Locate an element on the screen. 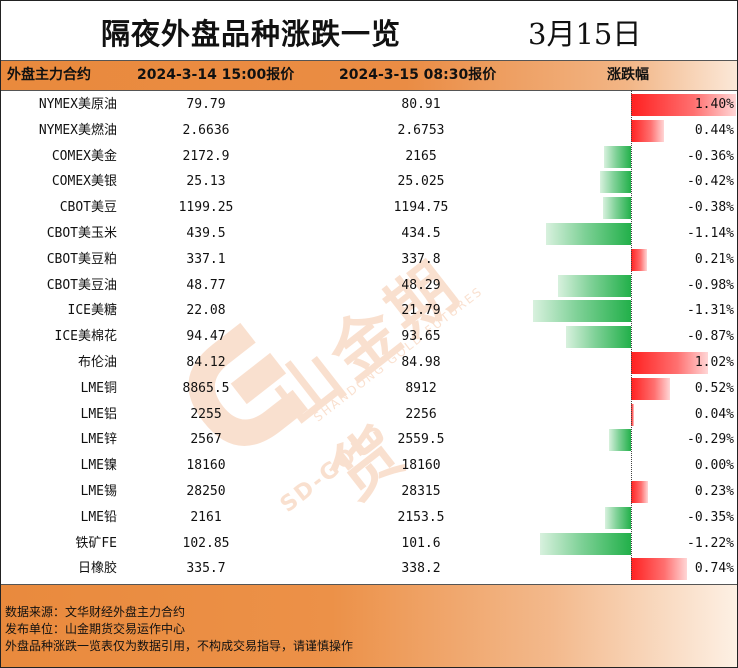  cur-quote: 434.5 is located at coordinates (421, 233).